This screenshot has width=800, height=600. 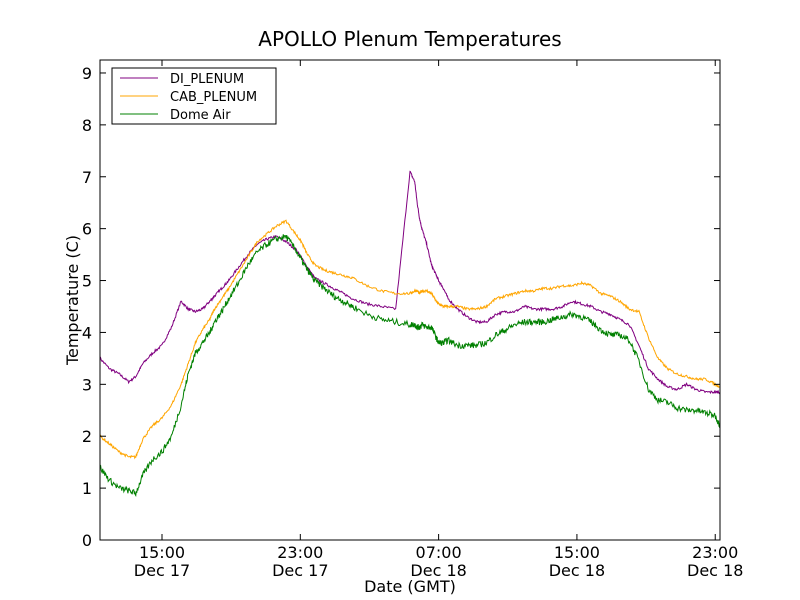 I want to click on legend-label: Dome Air, so click(x=200, y=115).